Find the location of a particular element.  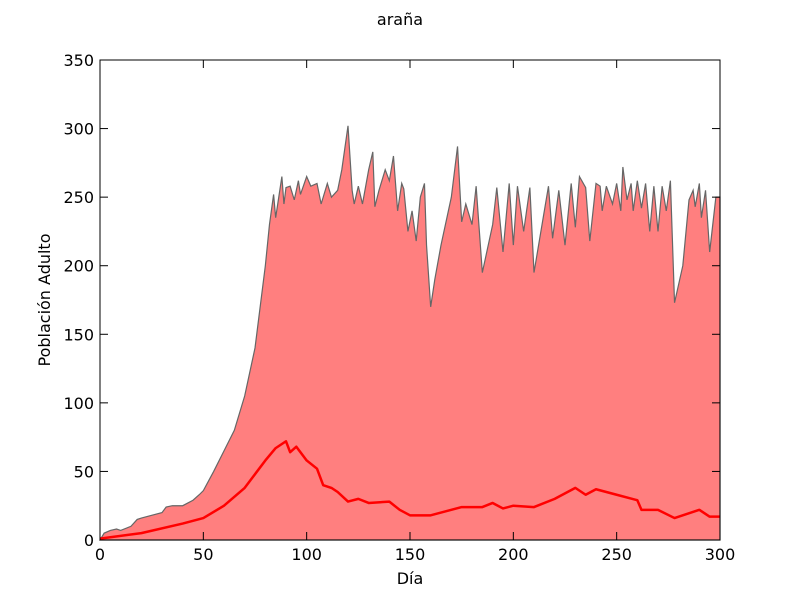

y-tick-label: 100 is located at coordinates (78, 403).